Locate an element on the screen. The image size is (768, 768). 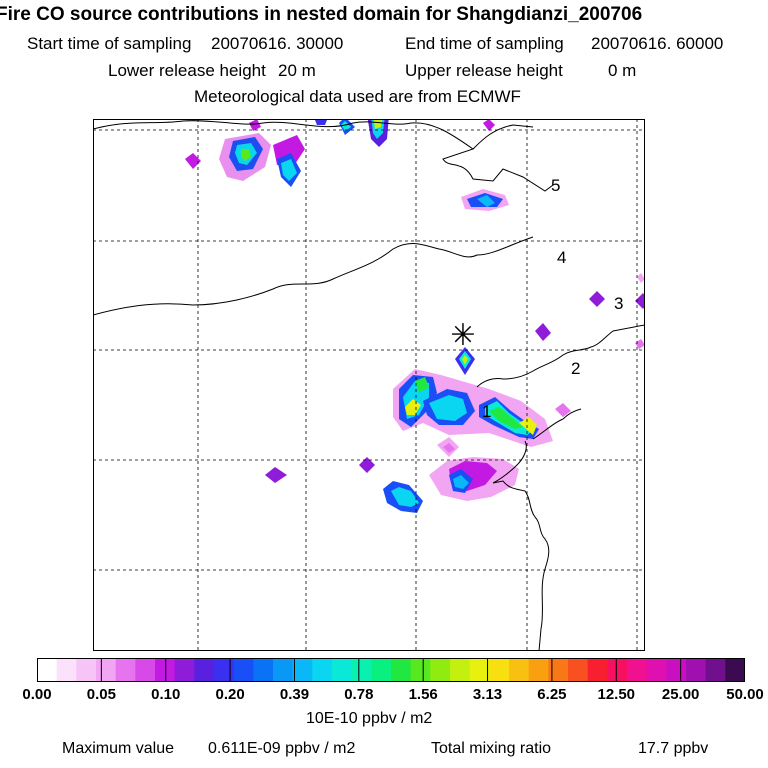
colorbar-tick-label: 0.20 is located at coordinates (230, 694).